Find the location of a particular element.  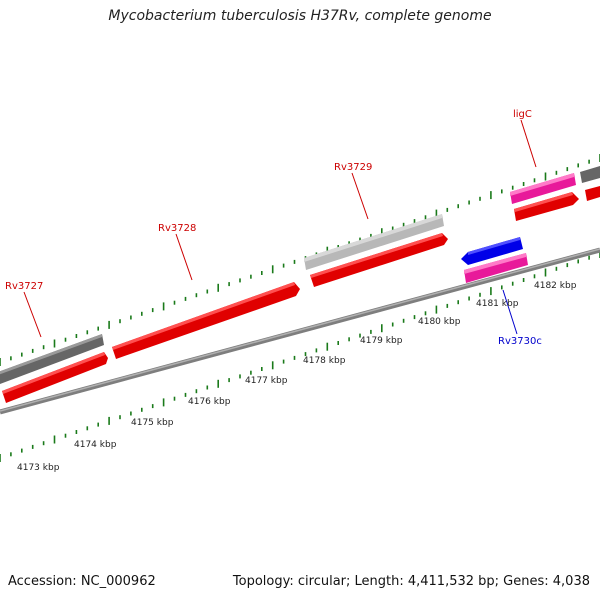

tick-label-4176: 4176 kbp is located at coordinates (209, 402).